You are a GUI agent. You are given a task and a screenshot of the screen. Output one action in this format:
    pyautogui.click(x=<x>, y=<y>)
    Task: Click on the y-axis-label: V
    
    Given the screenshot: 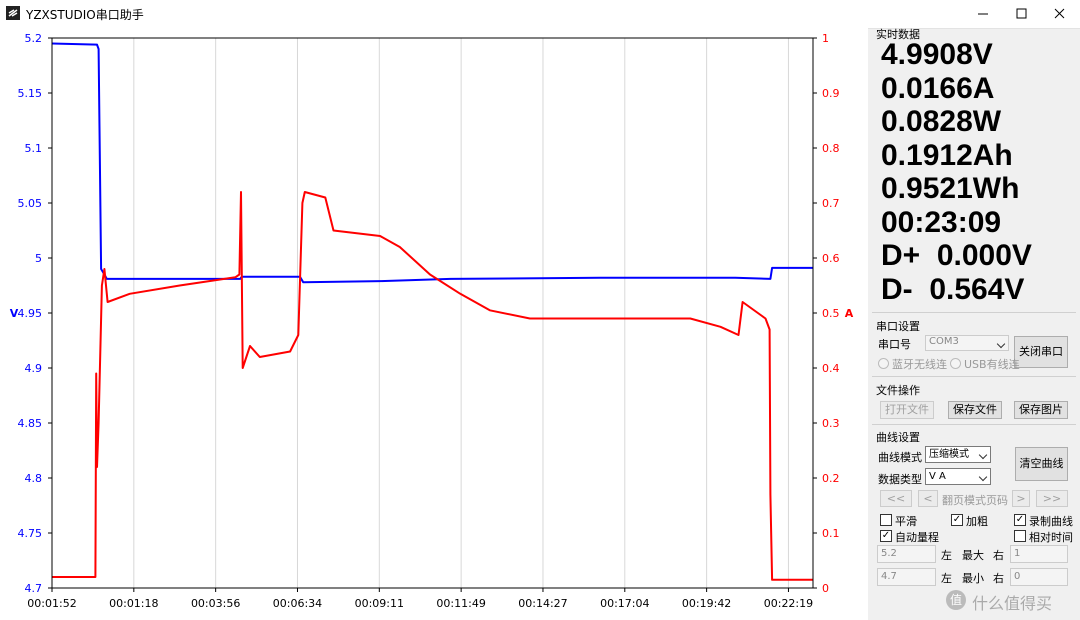 What is the action you would take?
    pyautogui.click(x=14, y=313)
    